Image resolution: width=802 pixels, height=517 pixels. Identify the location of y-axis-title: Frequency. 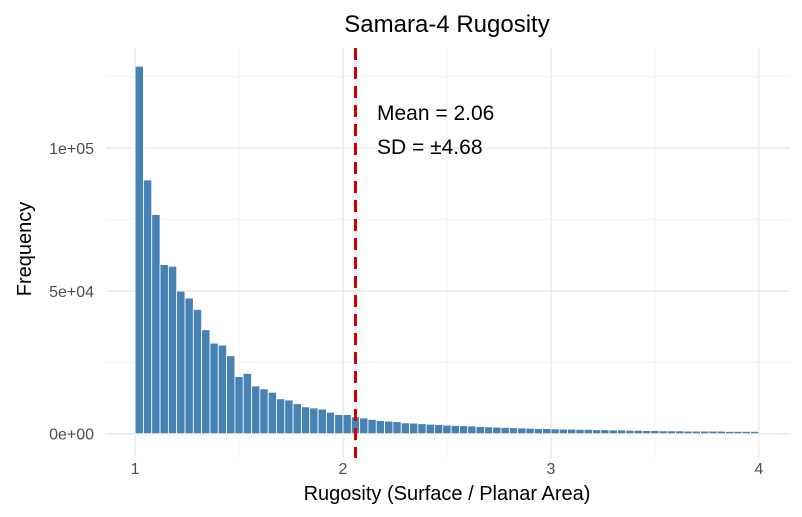
(25, 249).